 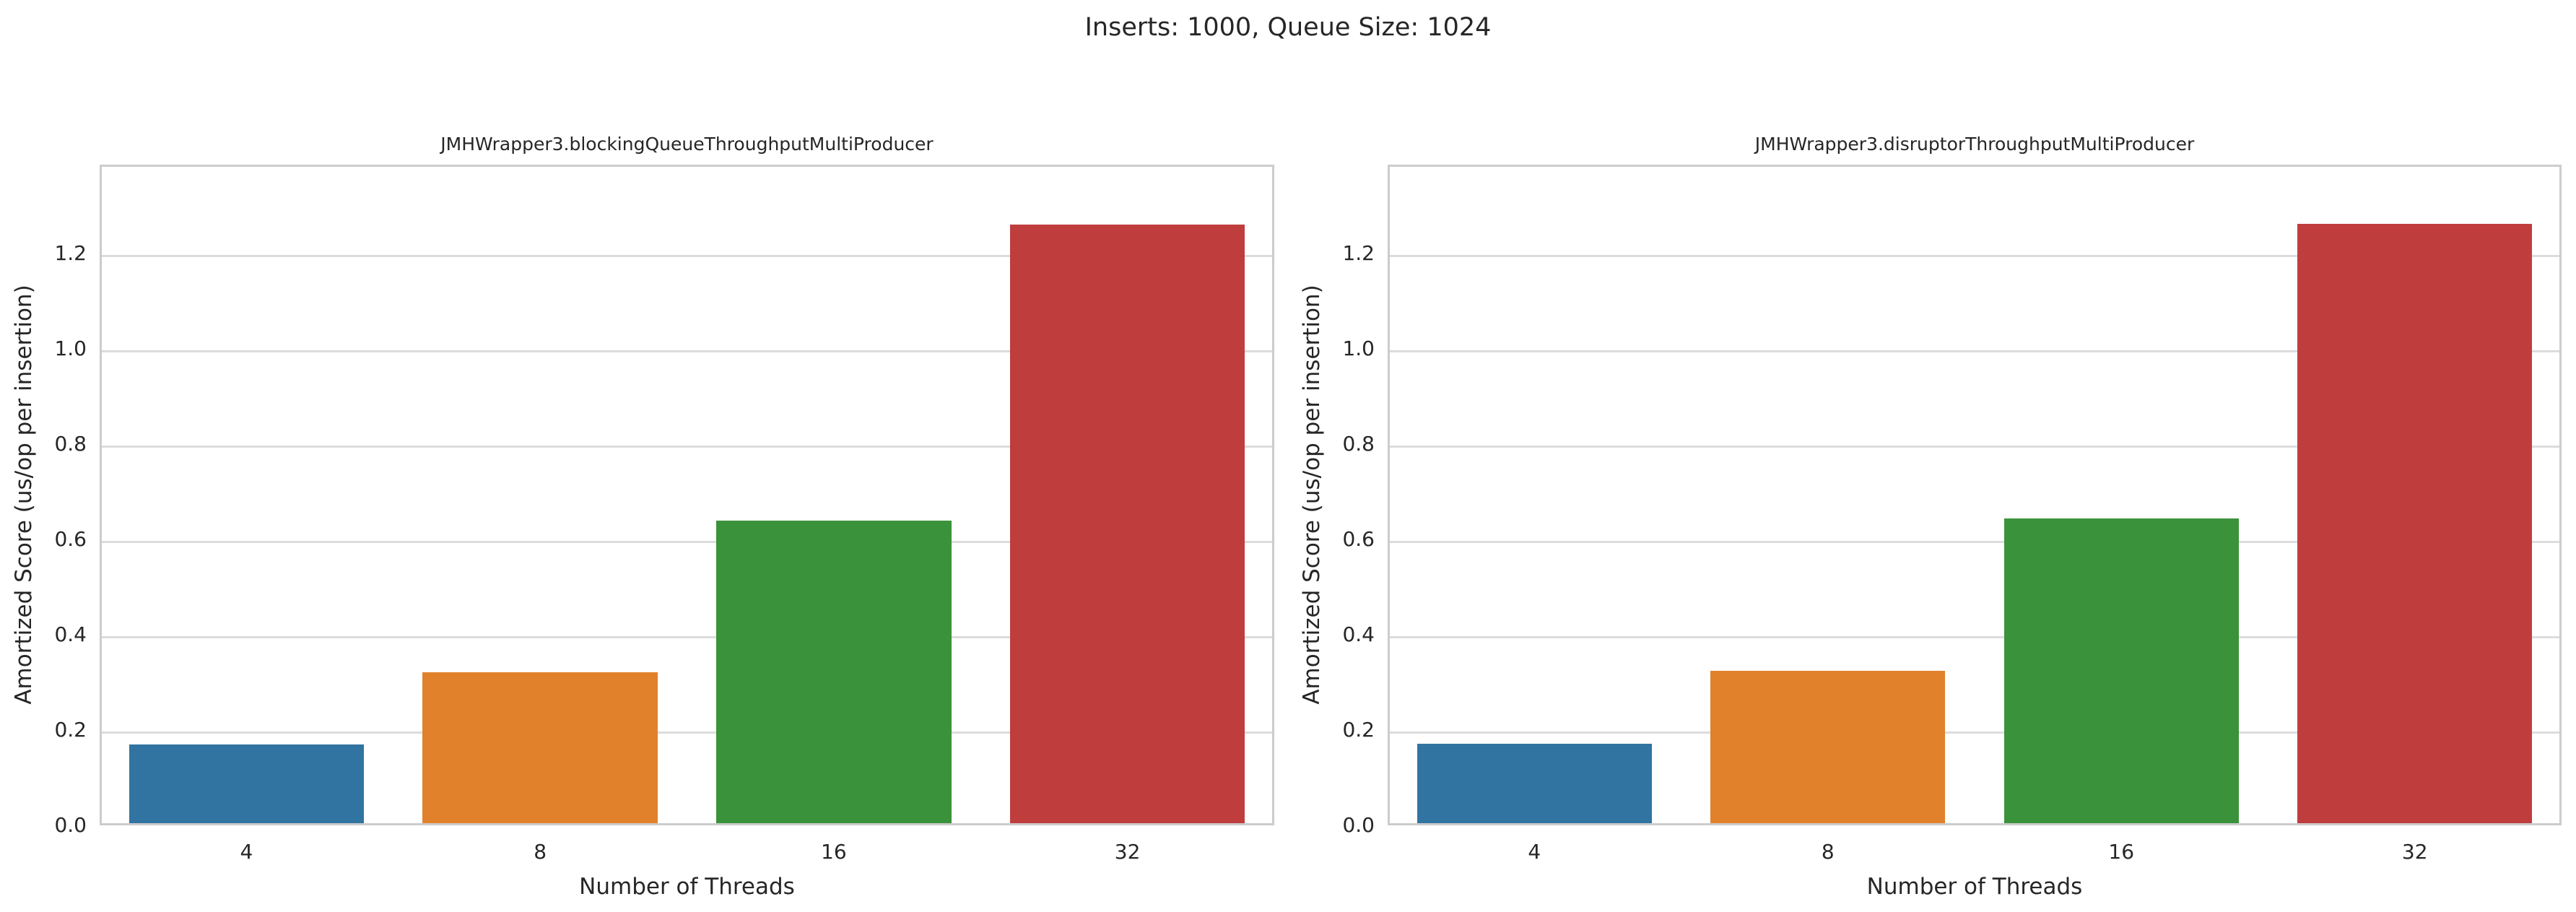 What do you see at coordinates (1288, 27) in the screenshot?
I see `figure-suptitle: Inserts: 1000, Queue Size: 1024` at bounding box center [1288, 27].